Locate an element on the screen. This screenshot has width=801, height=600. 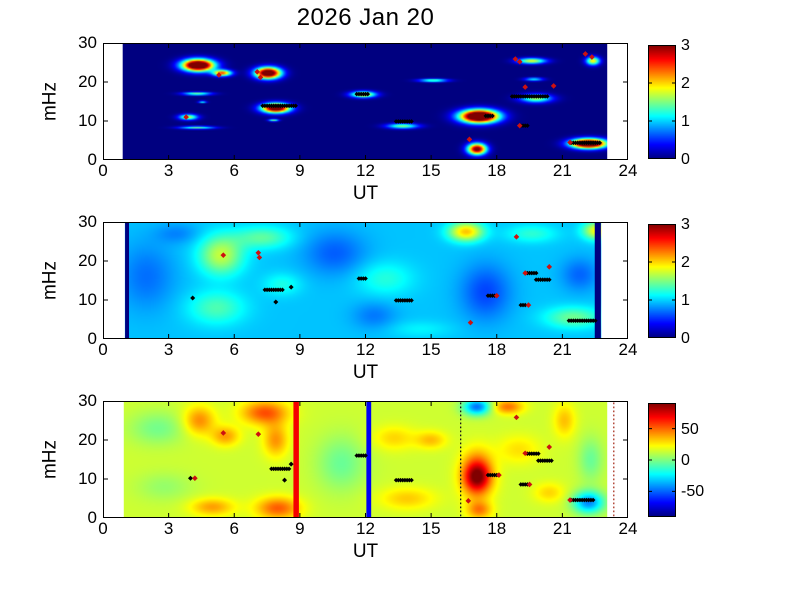
heatmap-canvas-top is located at coordinates (365, 101).